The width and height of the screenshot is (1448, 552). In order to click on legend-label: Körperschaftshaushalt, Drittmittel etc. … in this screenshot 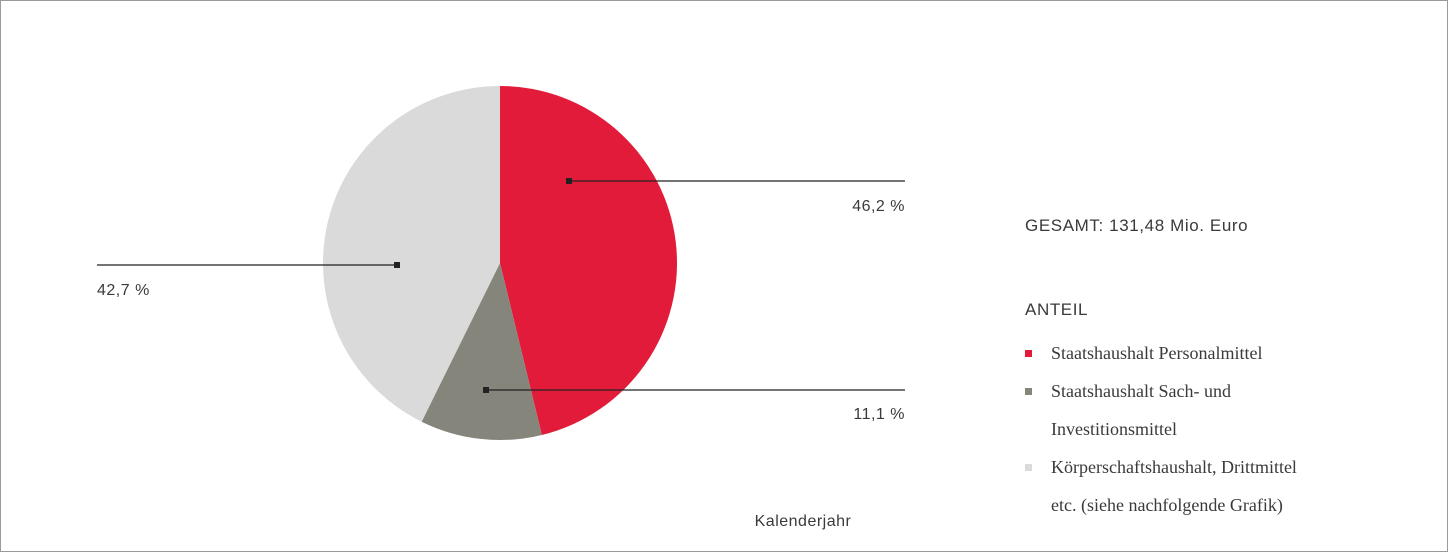, I will do `click(1174, 486)`.